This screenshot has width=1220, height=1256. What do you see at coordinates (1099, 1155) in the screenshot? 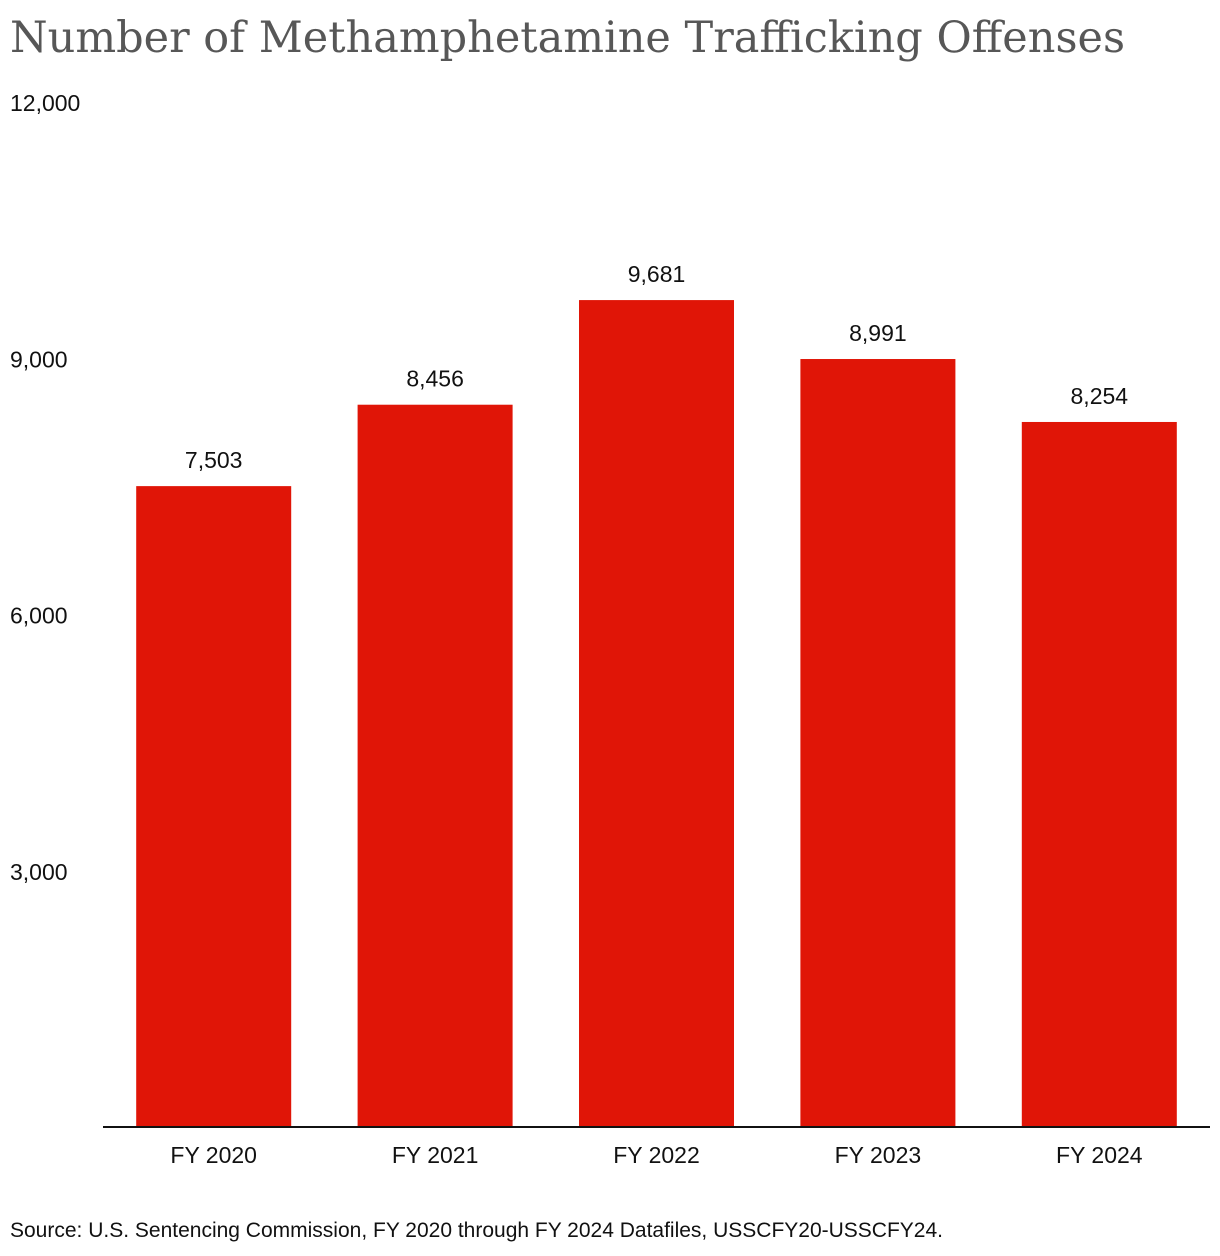
I see `x-tick-label: FY 2024` at bounding box center [1099, 1155].